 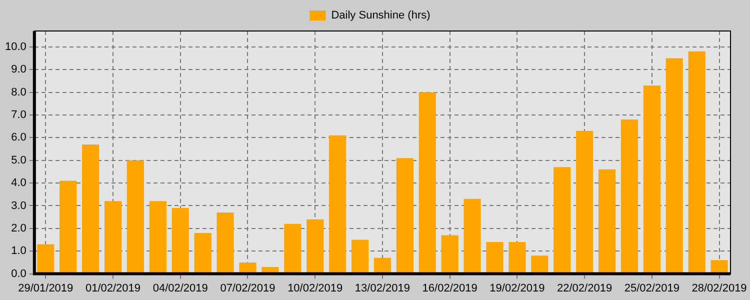 What do you see at coordinates (450, 288) in the screenshot?
I see `x-tick-label: 16/02/2019` at bounding box center [450, 288].